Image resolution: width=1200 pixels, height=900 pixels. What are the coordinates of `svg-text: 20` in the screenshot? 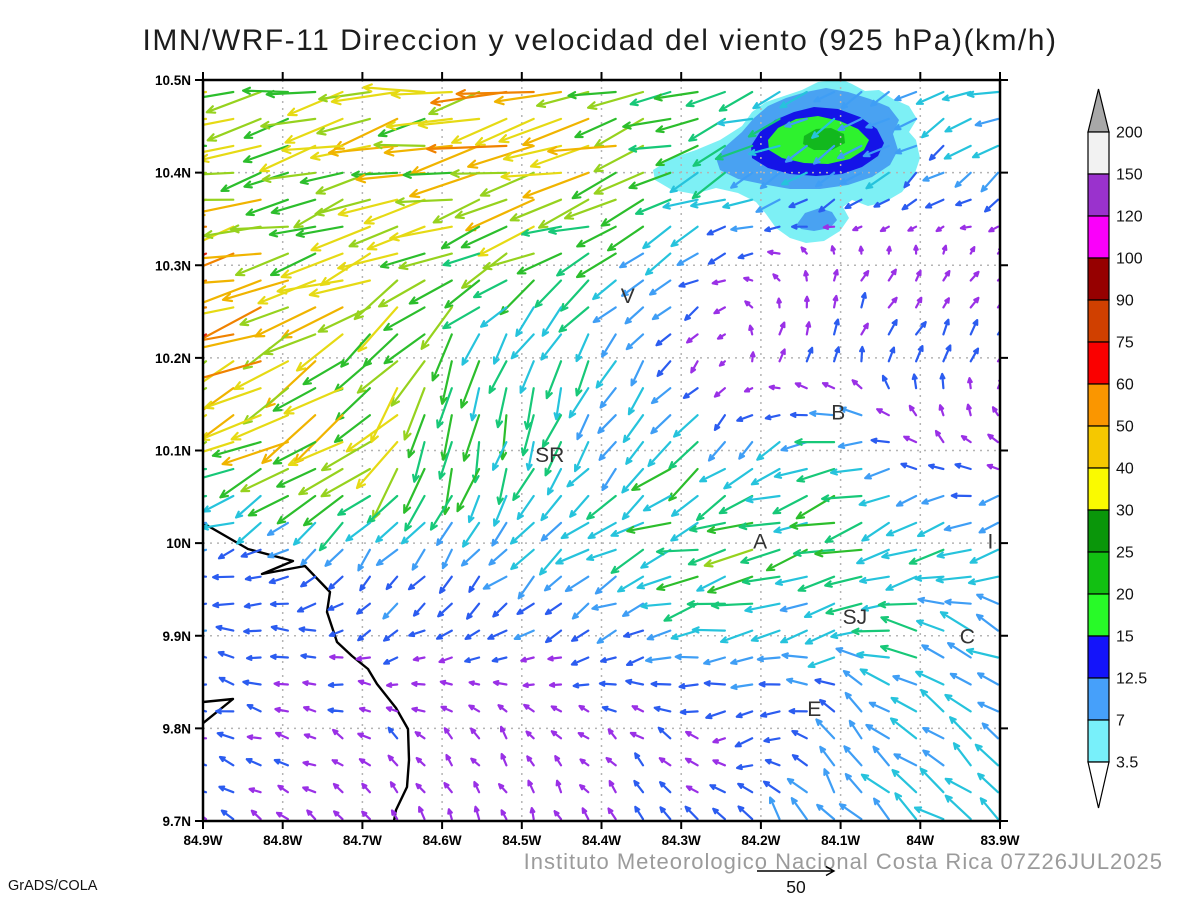 It's located at (1125, 595).